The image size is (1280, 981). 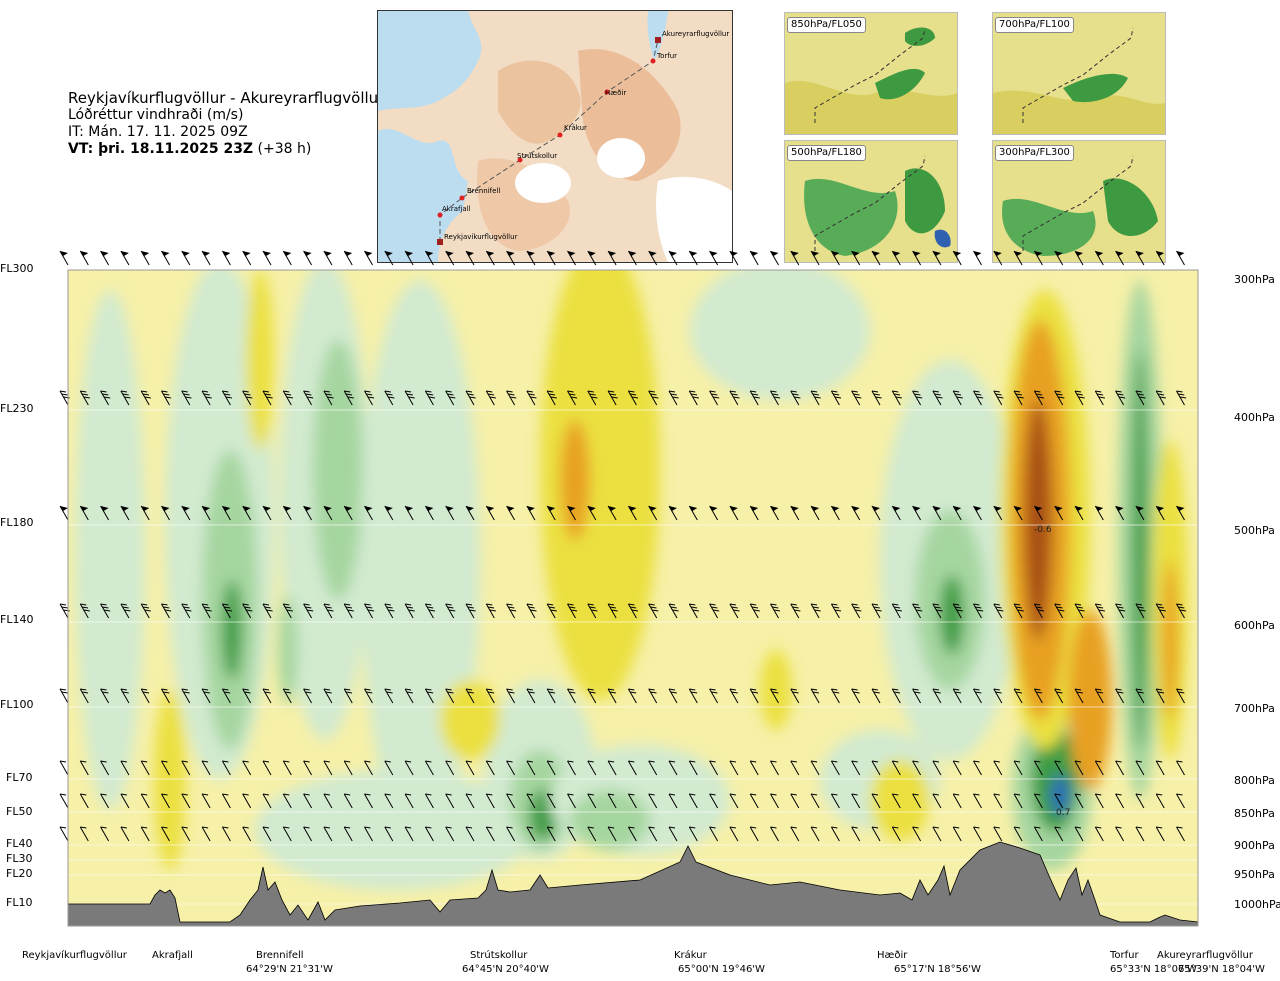 I want to click on mini-map-500: 500hPa/FL180, so click(x=871, y=201).